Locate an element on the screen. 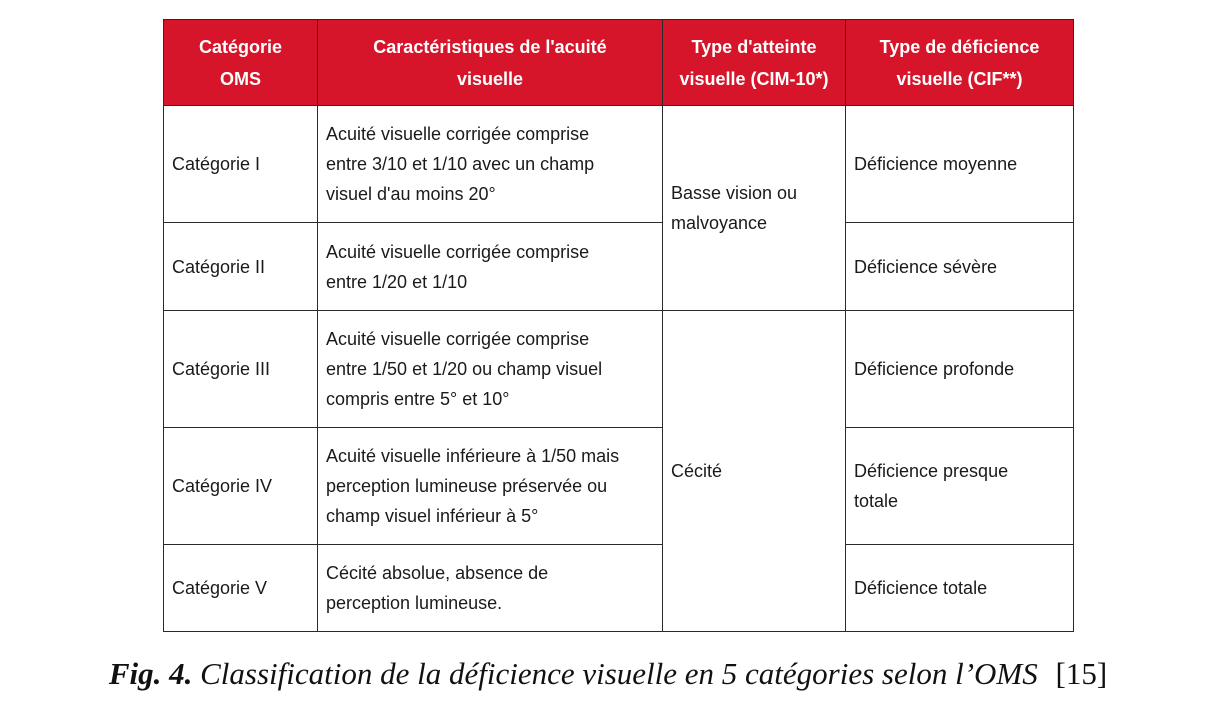 The width and height of the screenshot is (1216, 726). deficiency-cell: Déficience totale is located at coordinates (959, 588).